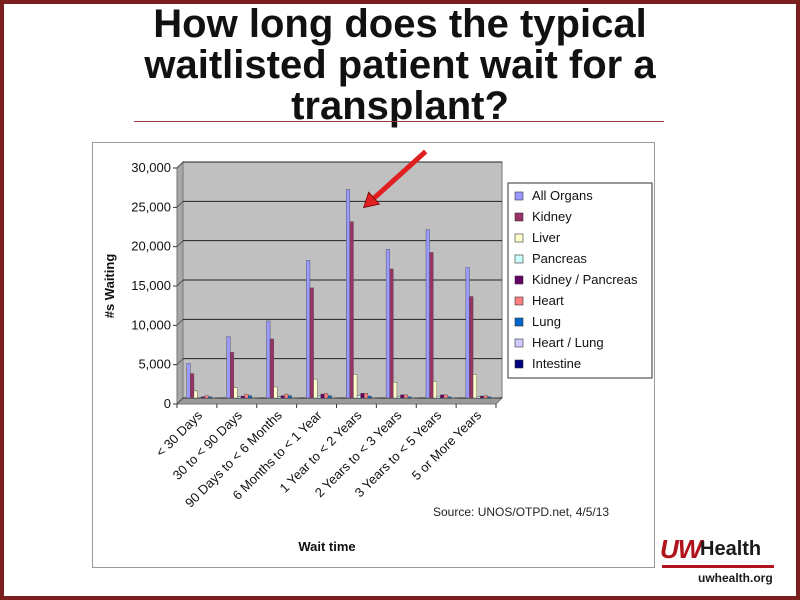 Image resolution: width=800 pixels, height=600 pixels. I want to click on annotation-arrow-shaft, so click(400, 175).